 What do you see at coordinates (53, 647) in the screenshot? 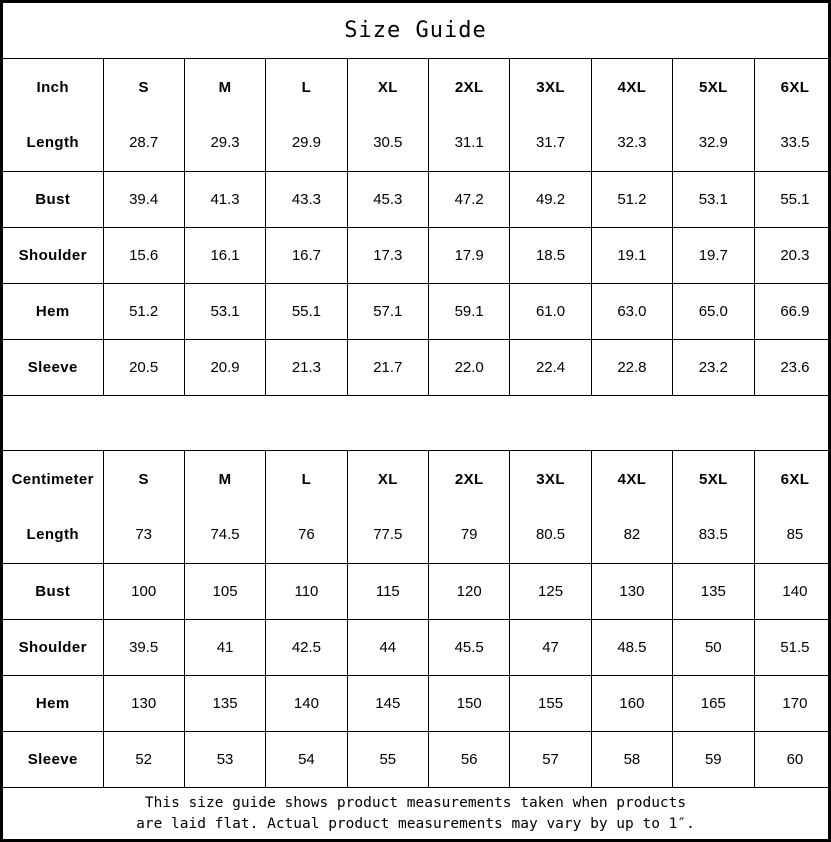
I see `cm-row-label-shoulder: Shoulder` at bounding box center [53, 647].